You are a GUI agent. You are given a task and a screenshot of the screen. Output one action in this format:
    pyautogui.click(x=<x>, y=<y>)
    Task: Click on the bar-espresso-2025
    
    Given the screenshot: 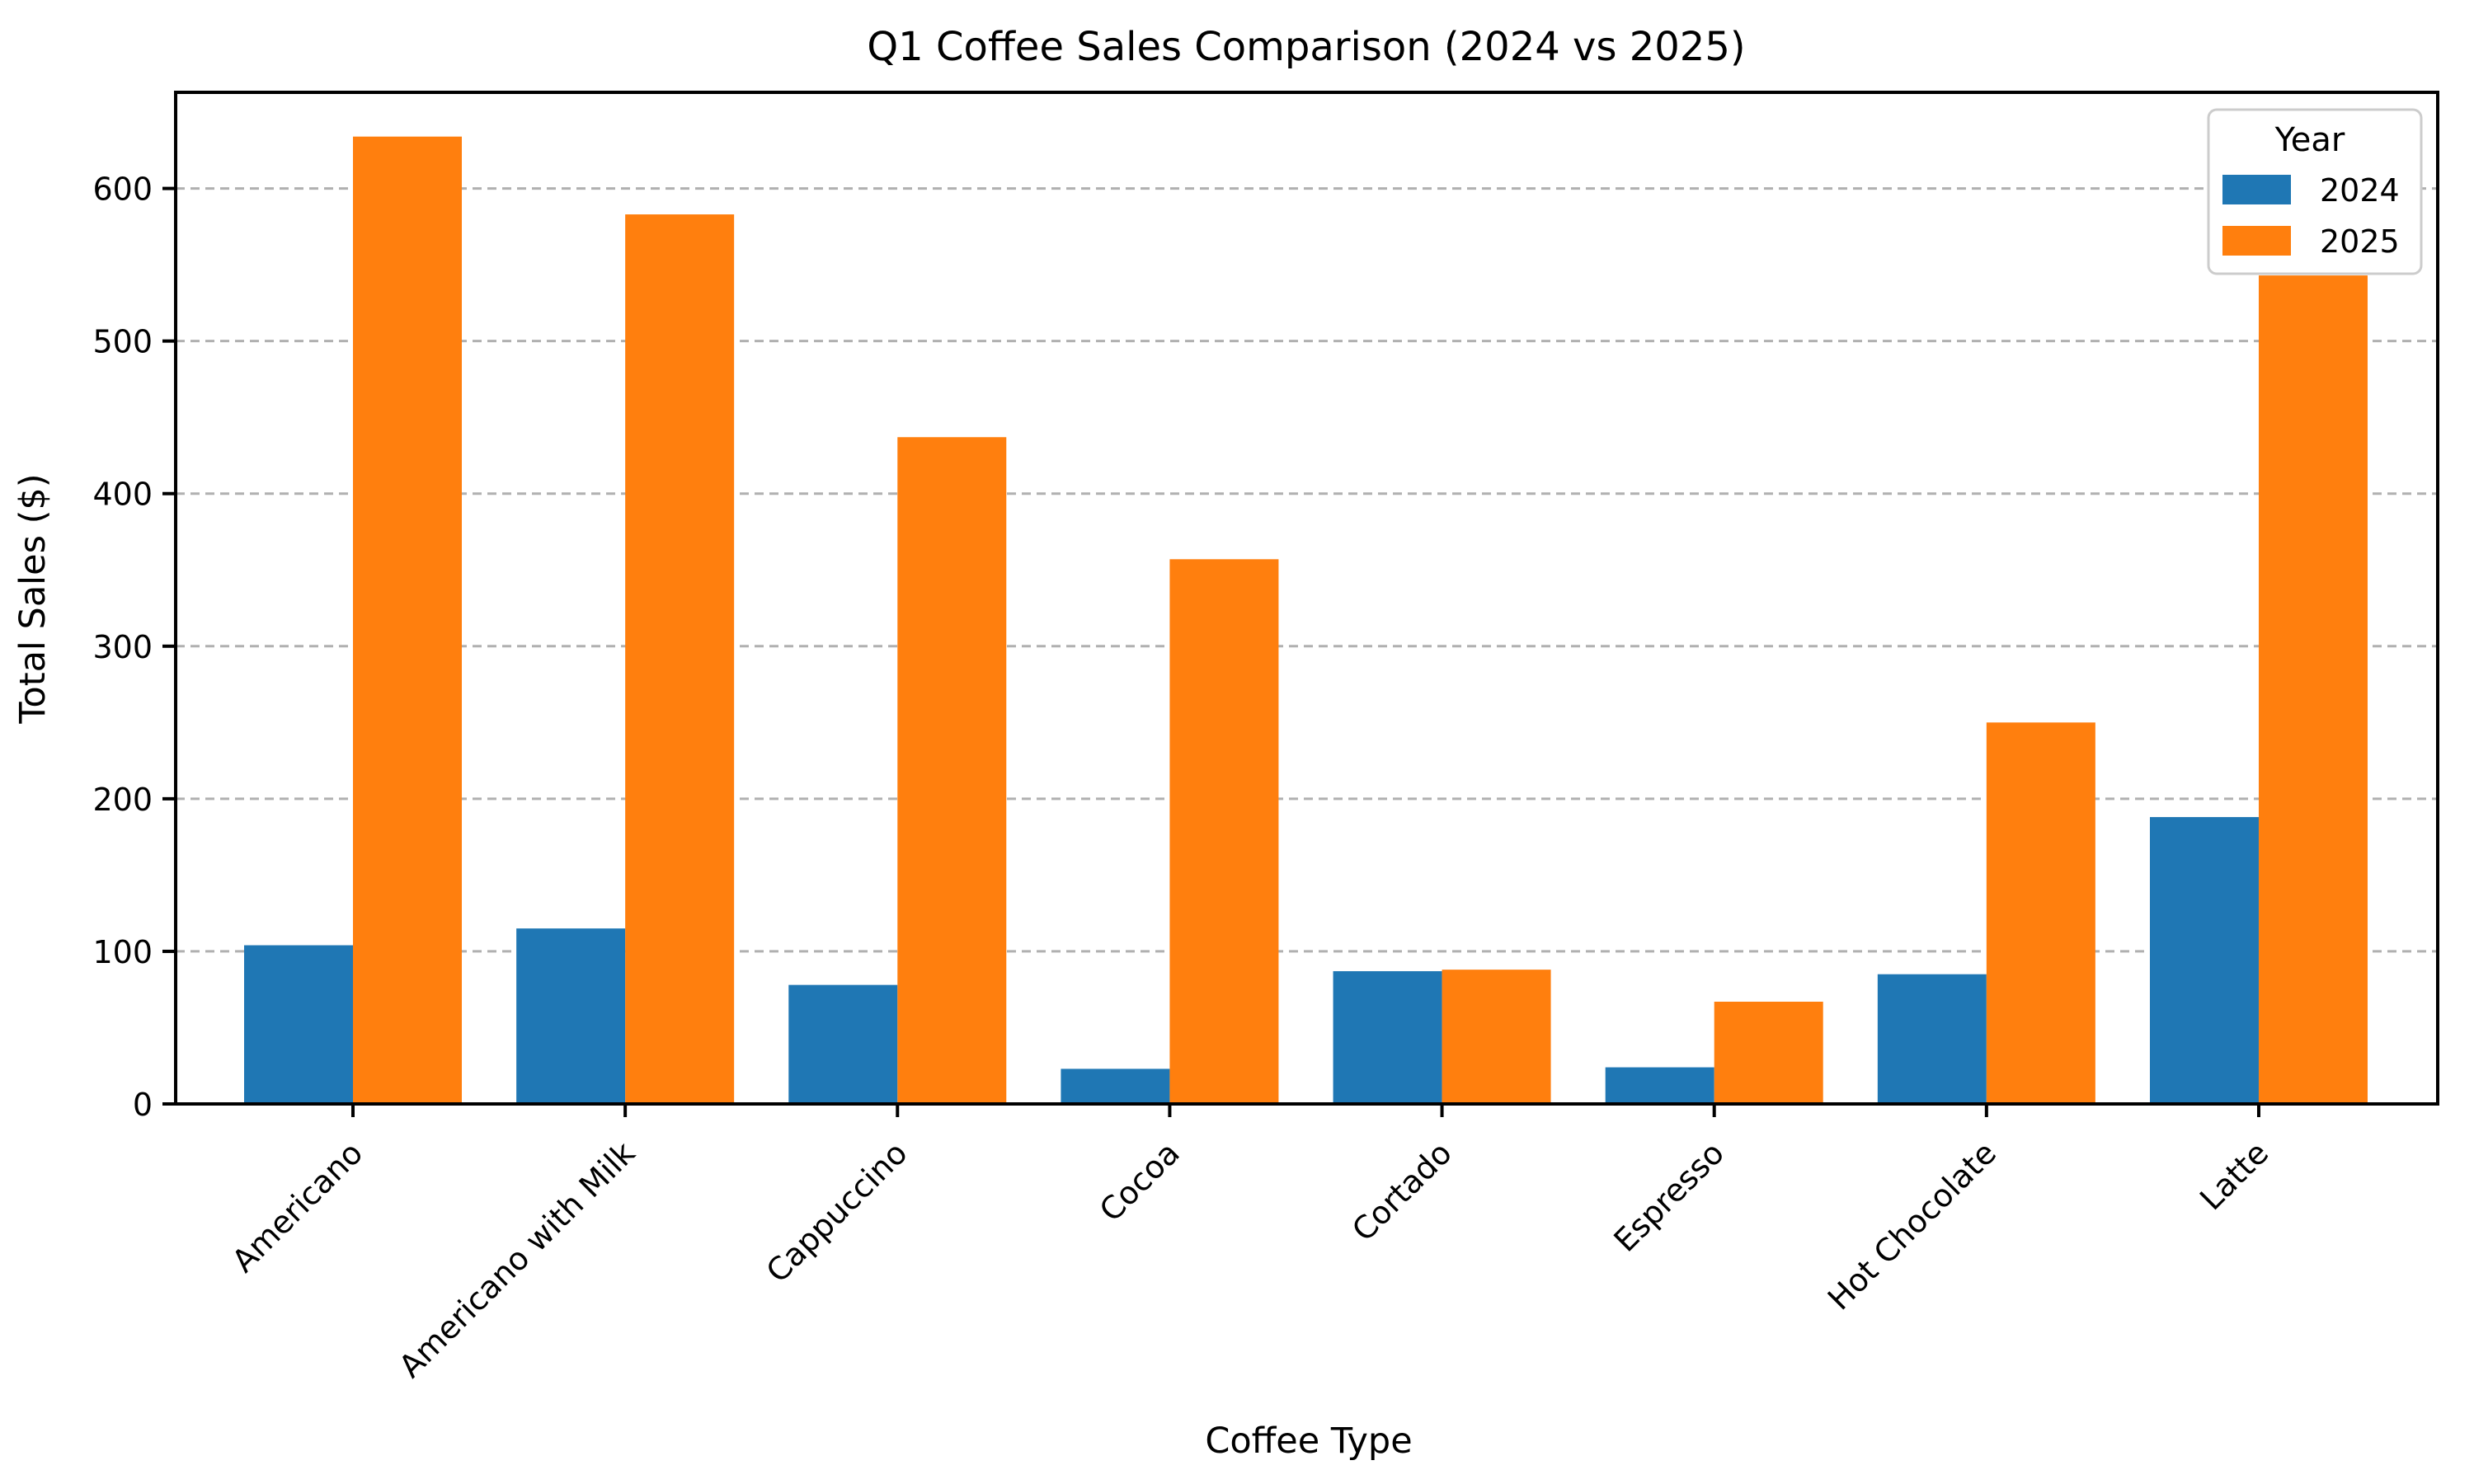 What is the action you would take?
    pyautogui.click(x=1768, y=1053)
    